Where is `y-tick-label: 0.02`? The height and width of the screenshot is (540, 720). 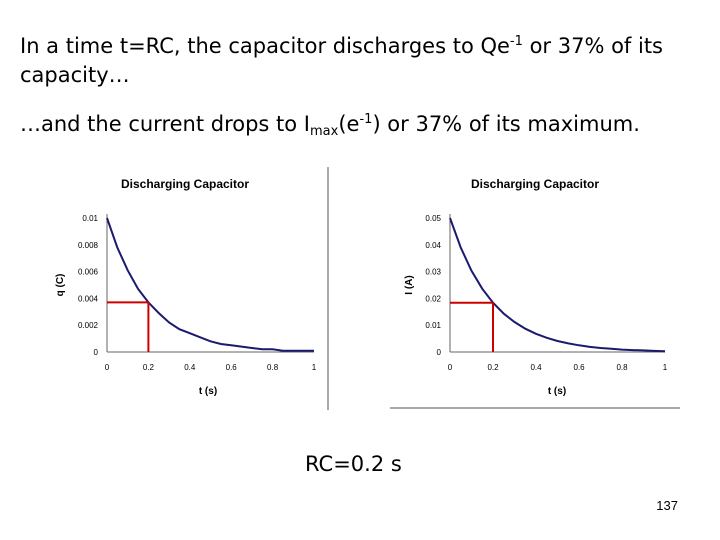
y-tick-label: 0.02 is located at coordinates (433, 298).